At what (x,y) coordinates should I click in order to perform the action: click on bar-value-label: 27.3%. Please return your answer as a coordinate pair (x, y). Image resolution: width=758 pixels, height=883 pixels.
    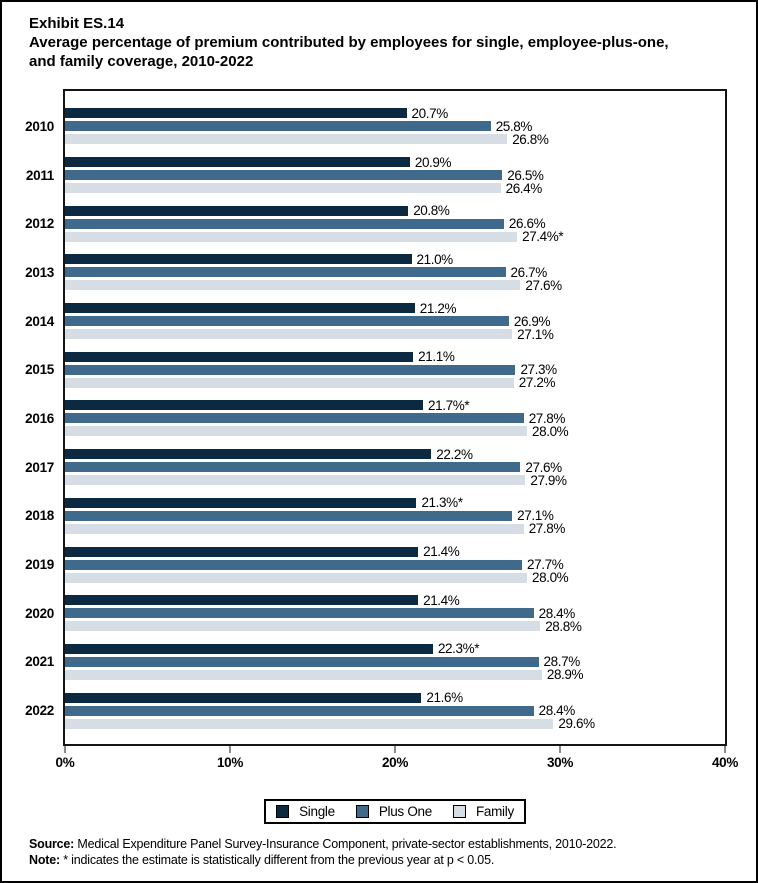
    Looking at the image, I should click on (538, 370).